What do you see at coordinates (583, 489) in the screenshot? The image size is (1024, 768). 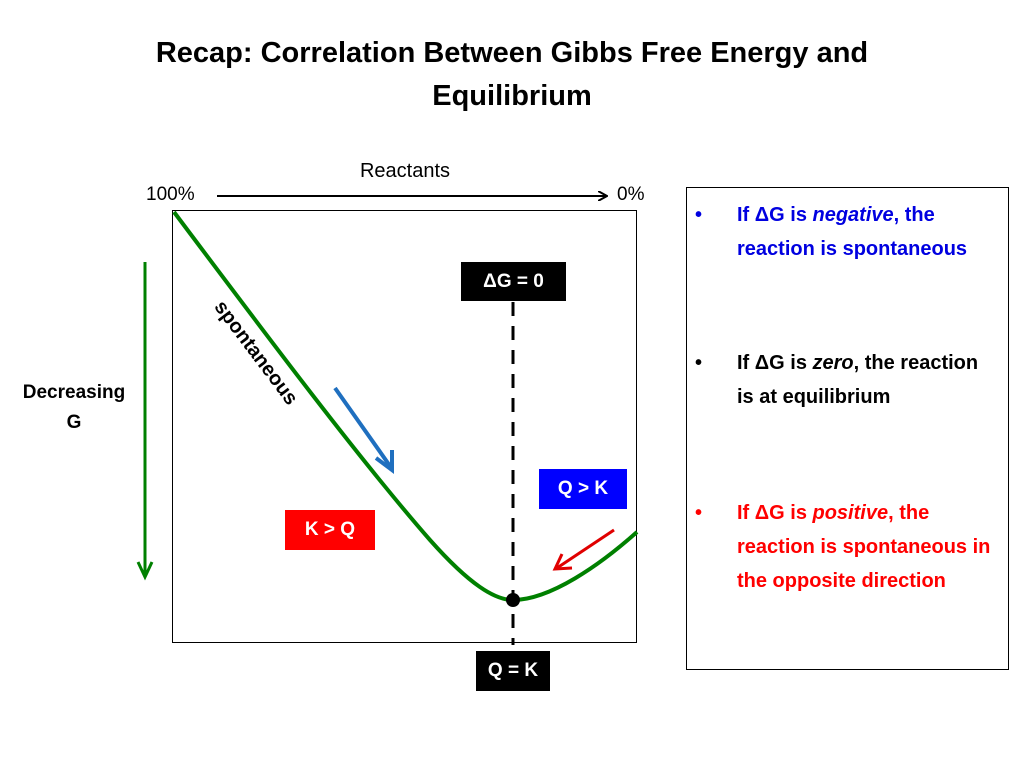 I see `q-greater-k-label: Q > K` at bounding box center [583, 489].